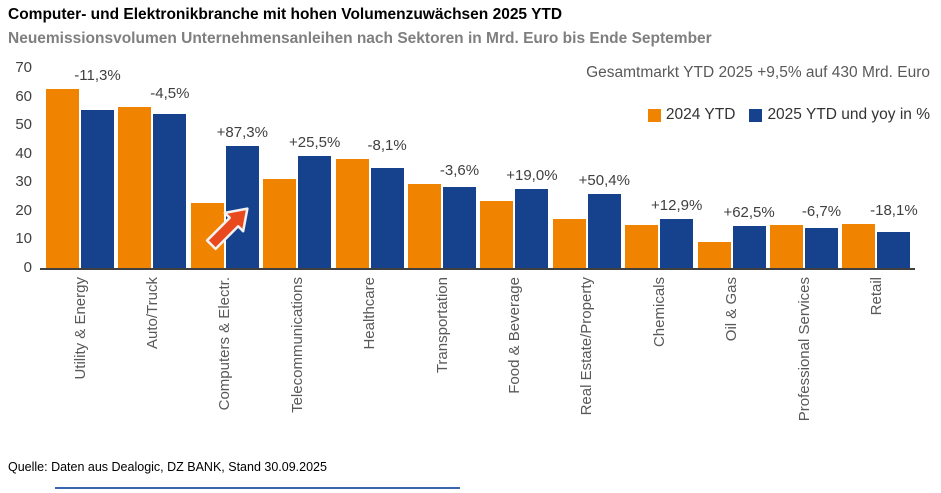 Image resolution: width=941 pixels, height=493 pixels. Describe the element at coordinates (257, 488) in the screenshot. I see `bottom-divider` at that location.